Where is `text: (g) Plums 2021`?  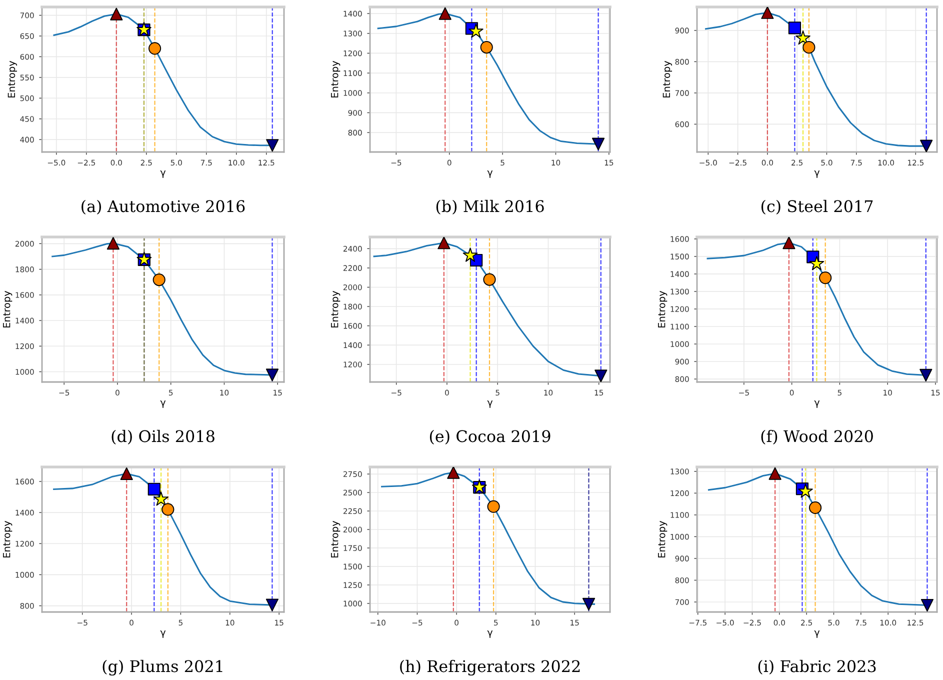 text: (g) Plums 2021 is located at coordinates (162, 668).